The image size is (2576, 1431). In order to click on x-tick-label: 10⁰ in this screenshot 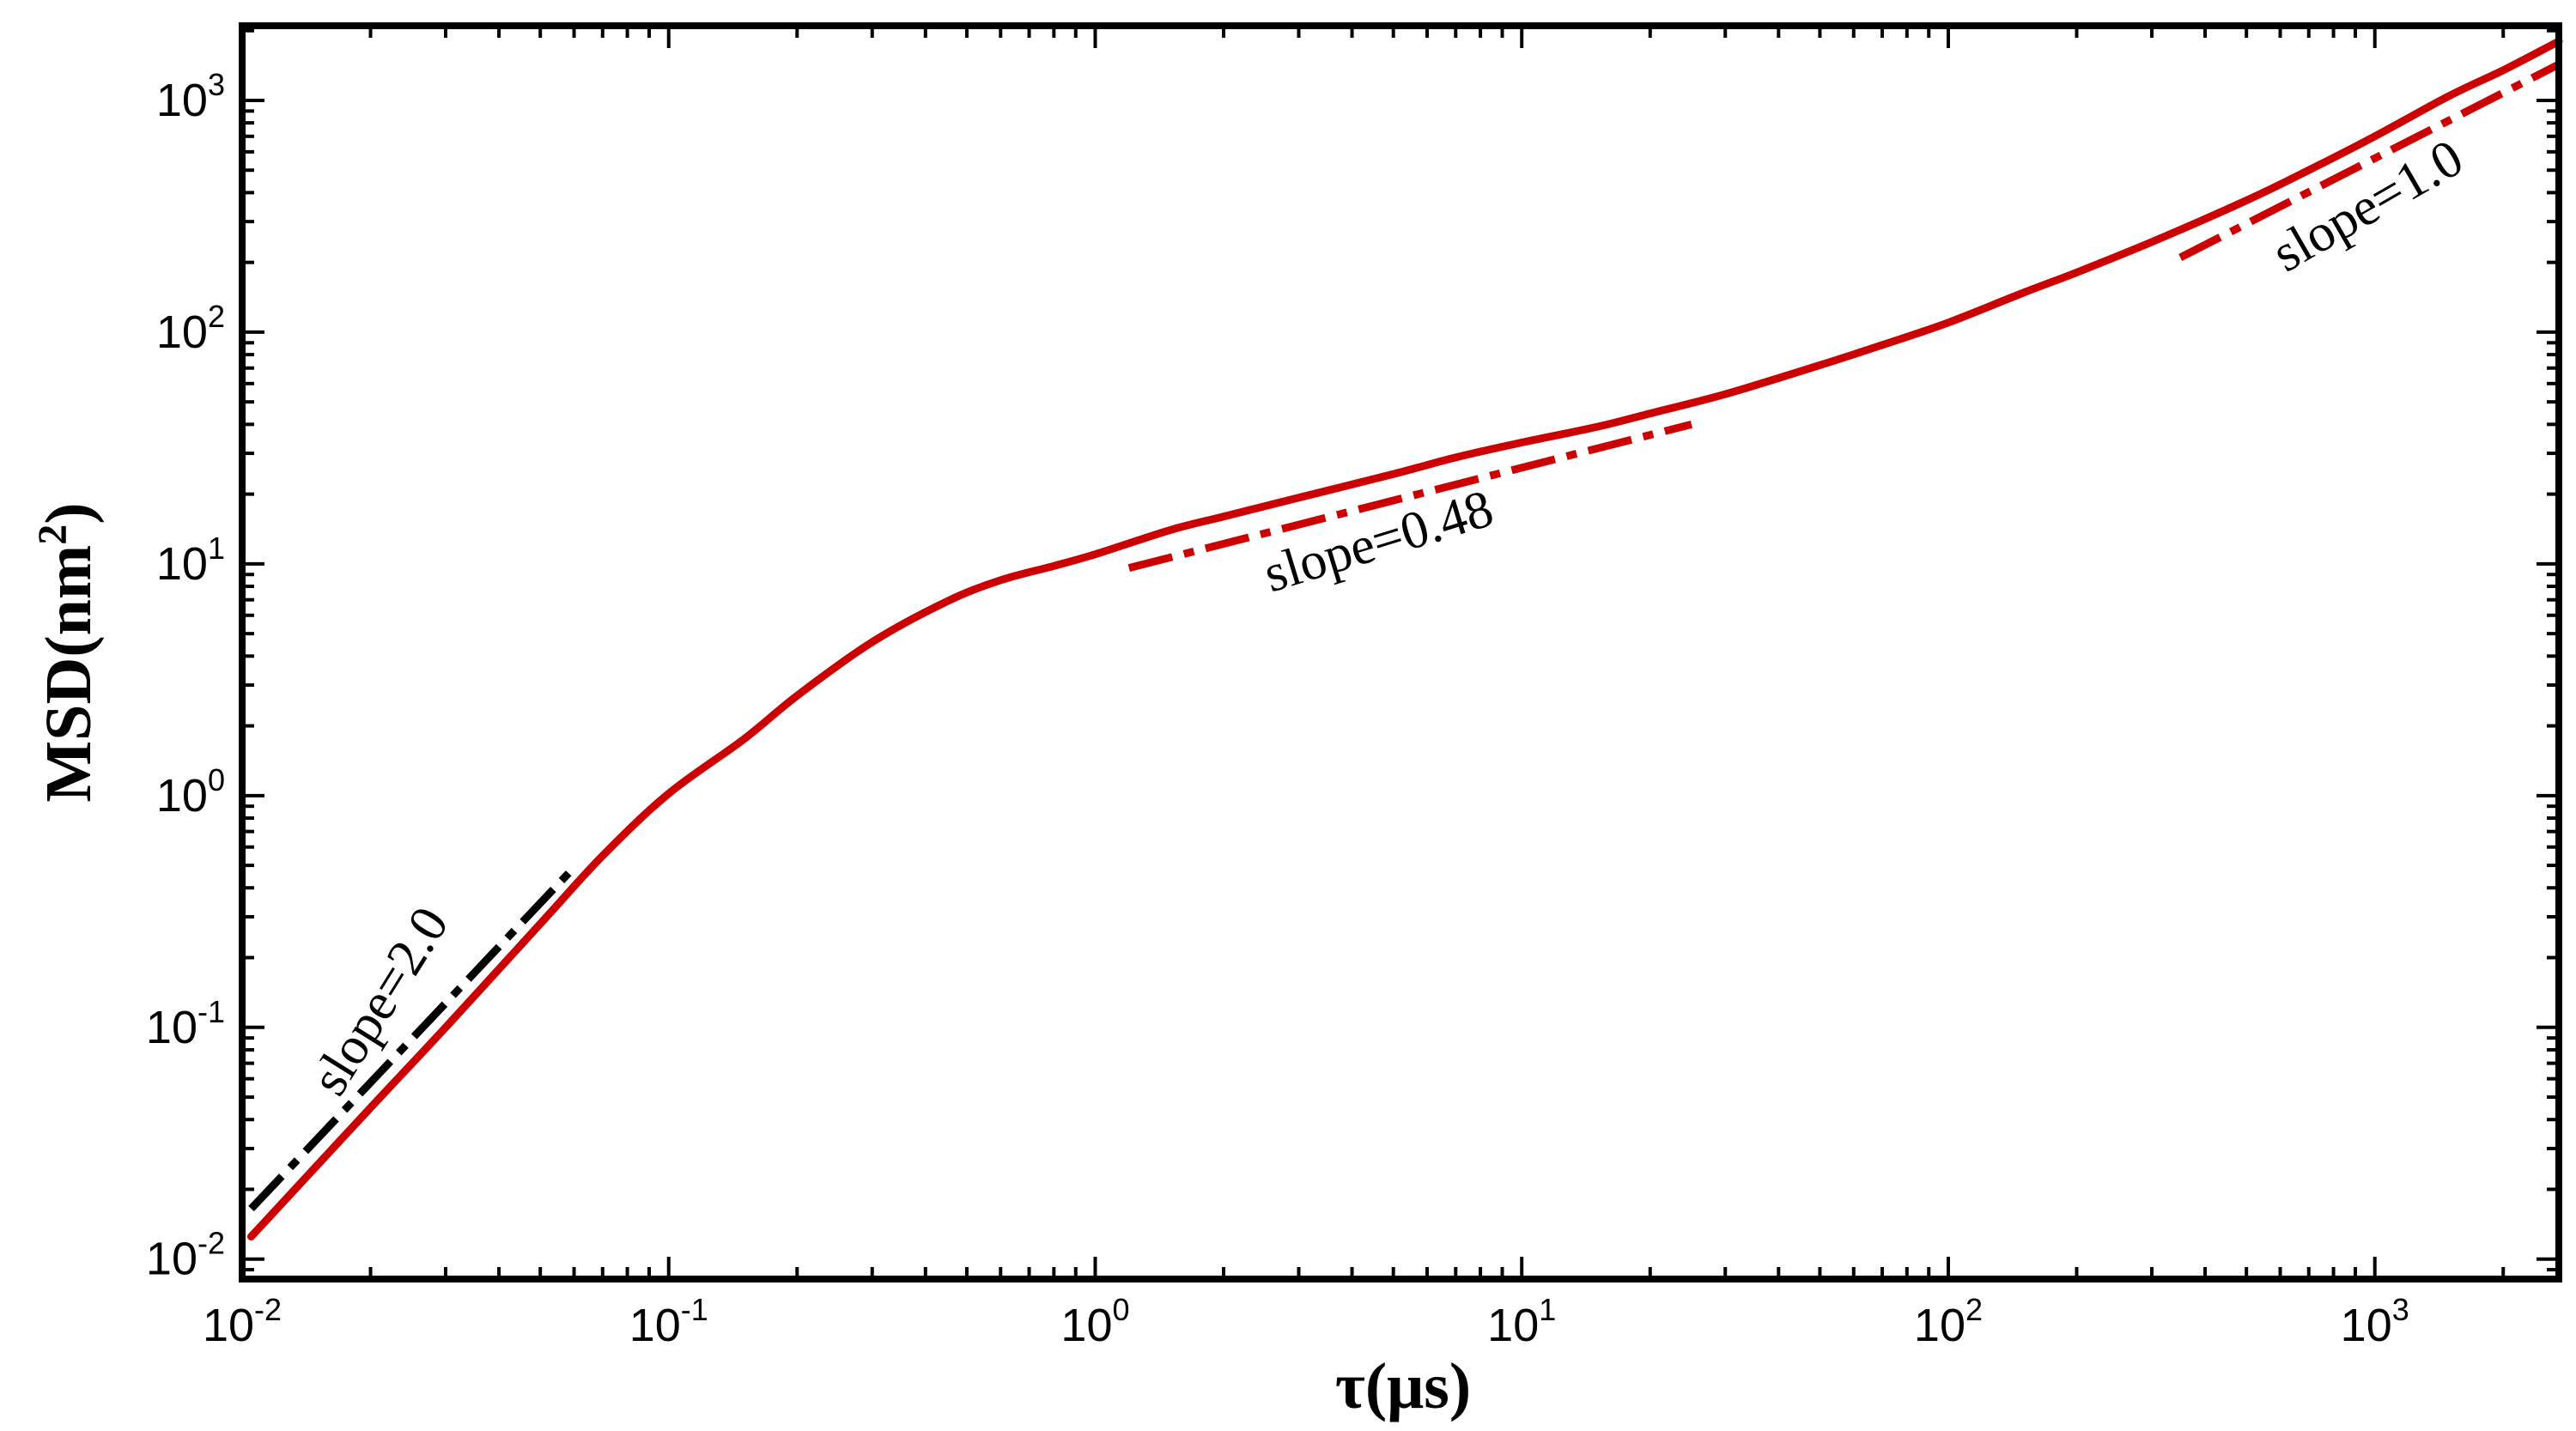, I will do `click(1094, 1321)`.